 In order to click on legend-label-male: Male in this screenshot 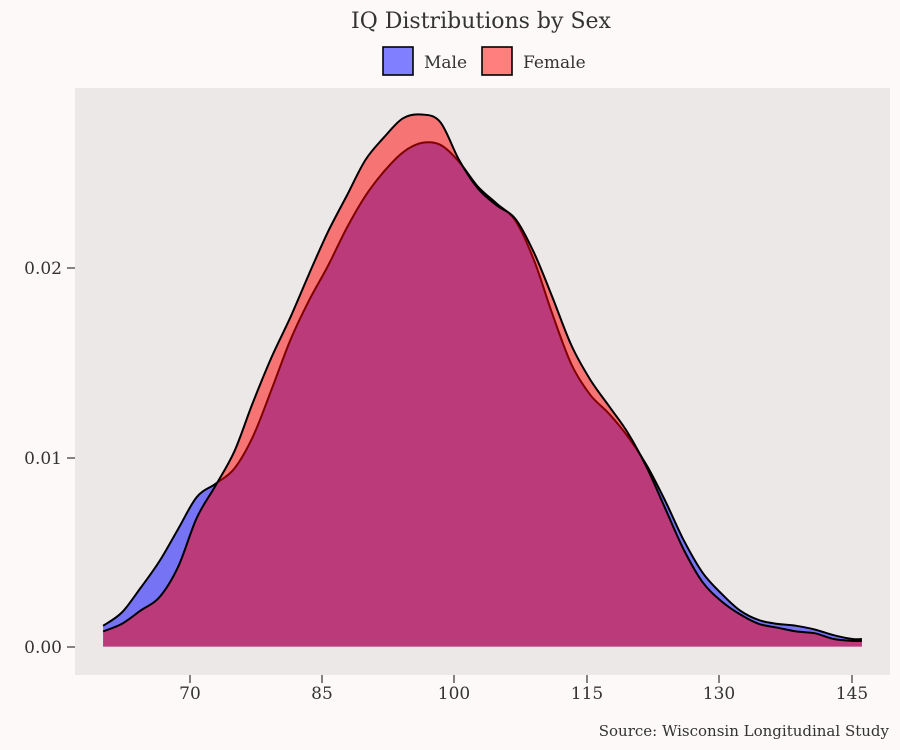, I will do `click(445, 63)`.